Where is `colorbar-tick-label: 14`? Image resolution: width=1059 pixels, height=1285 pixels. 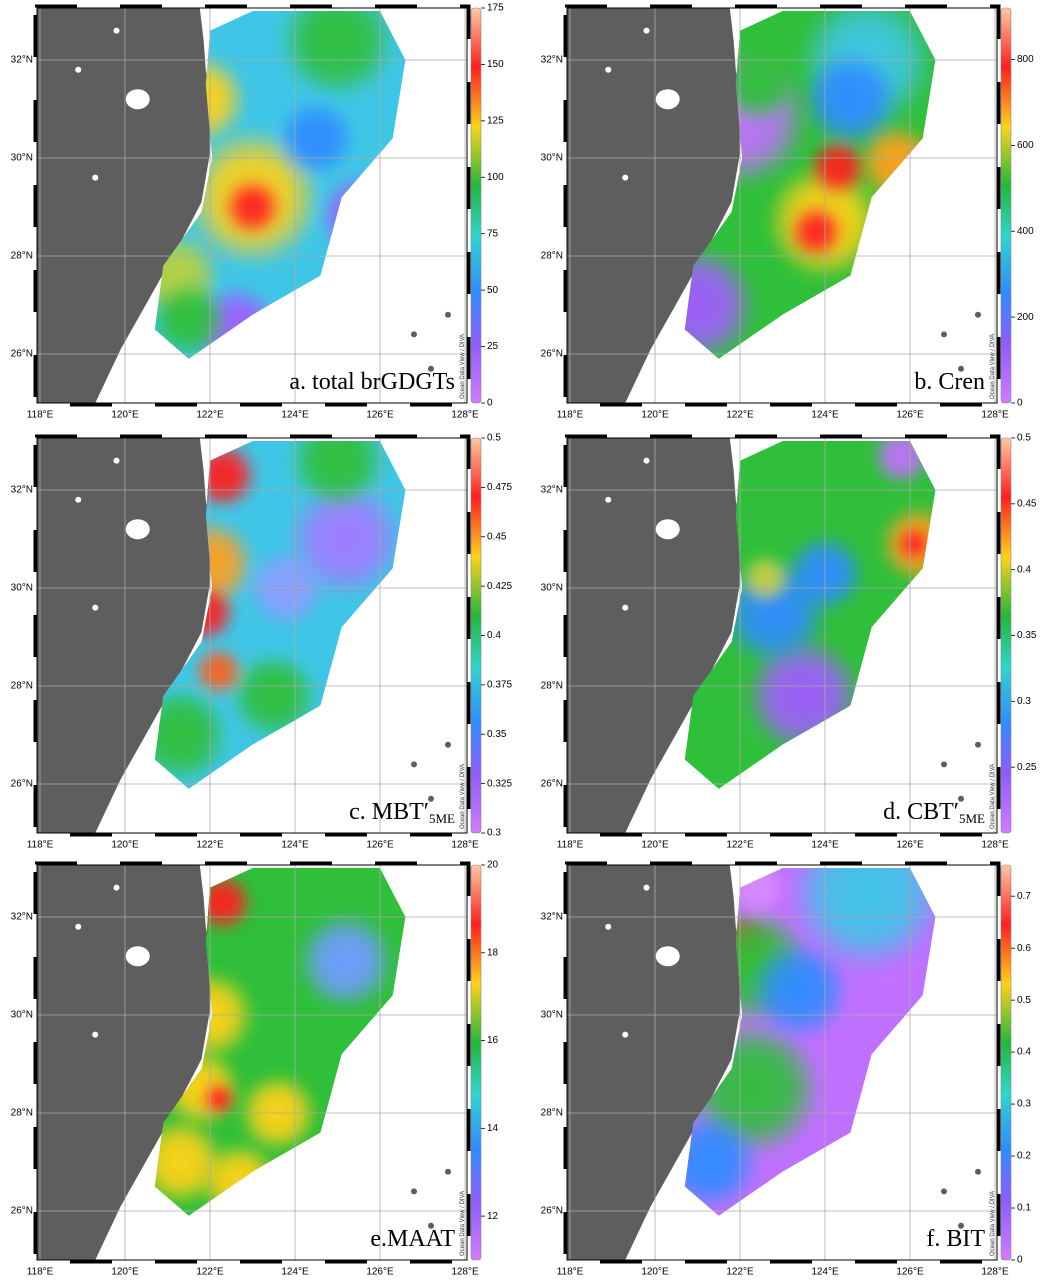 colorbar-tick-label: 14 is located at coordinates (493, 1128).